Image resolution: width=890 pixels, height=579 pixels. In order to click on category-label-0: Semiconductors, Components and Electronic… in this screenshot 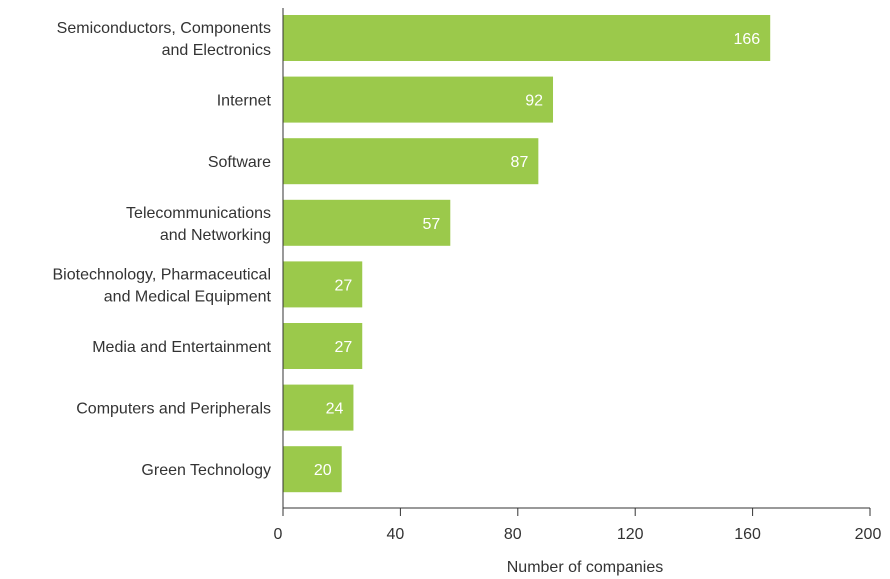, I will do `click(164, 39)`.